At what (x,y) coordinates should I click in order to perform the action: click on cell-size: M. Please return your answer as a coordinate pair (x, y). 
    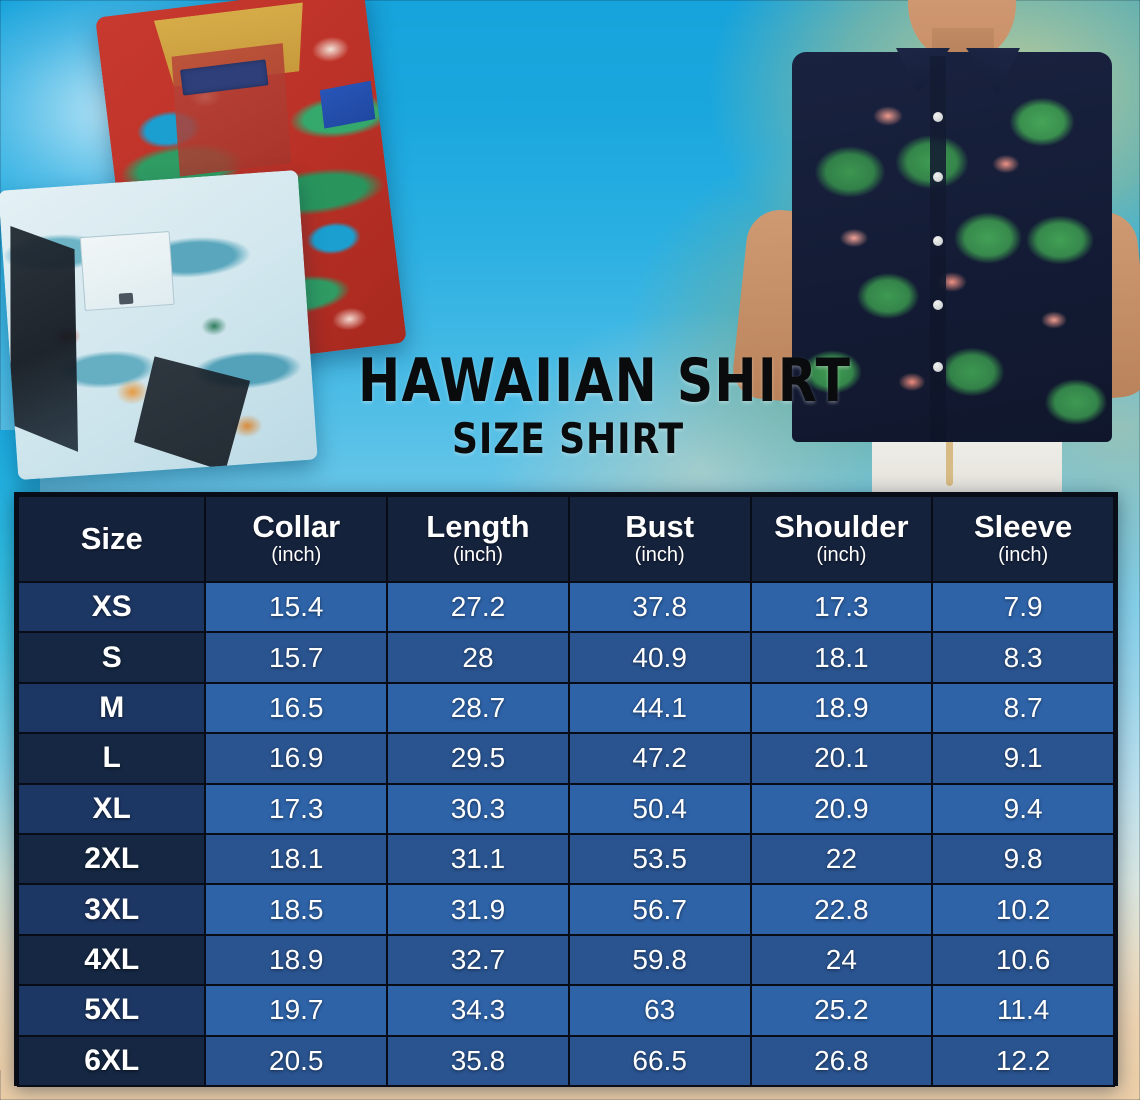
    Looking at the image, I should click on (111, 708).